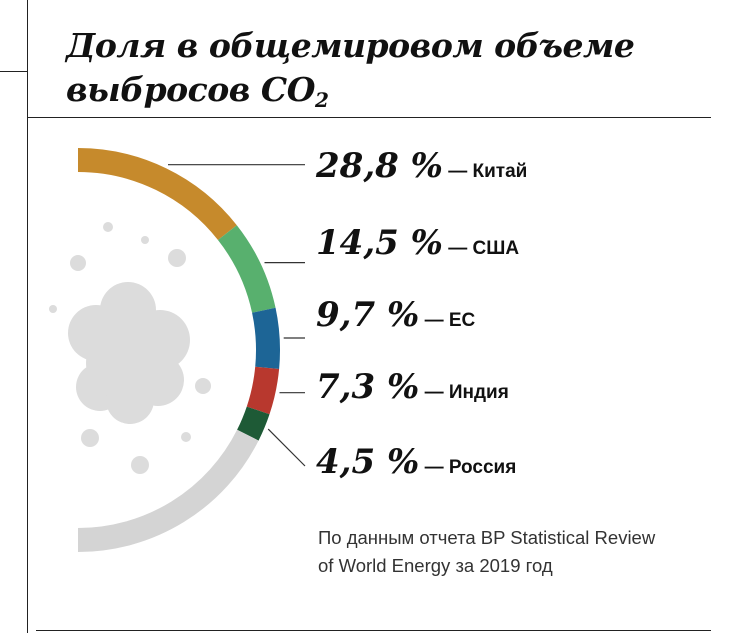 The image size is (750, 633). What do you see at coordinates (373, 630) in the screenshot?
I see `footer-divider` at bounding box center [373, 630].